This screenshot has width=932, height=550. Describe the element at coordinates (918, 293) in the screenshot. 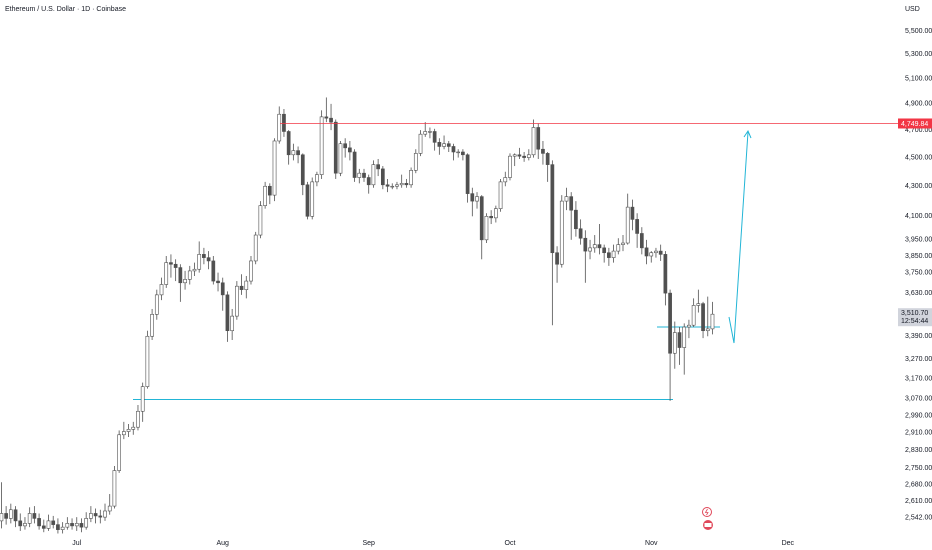

I see `y-tick-label: 3,630.00` at that location.